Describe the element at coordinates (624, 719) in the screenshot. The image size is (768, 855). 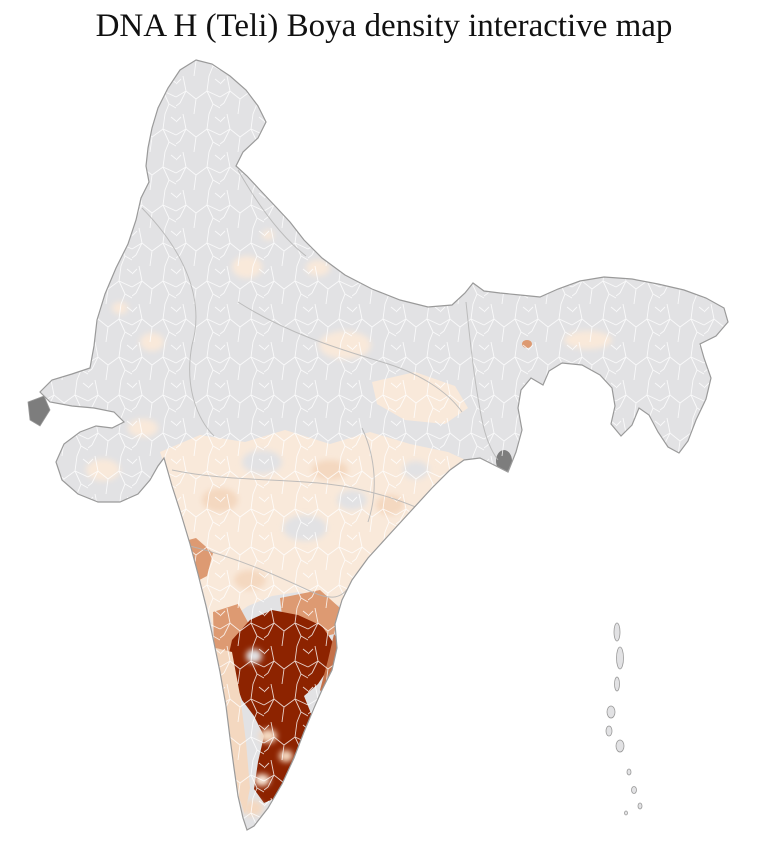
I see `andaman-nicobar-islands` at that location.